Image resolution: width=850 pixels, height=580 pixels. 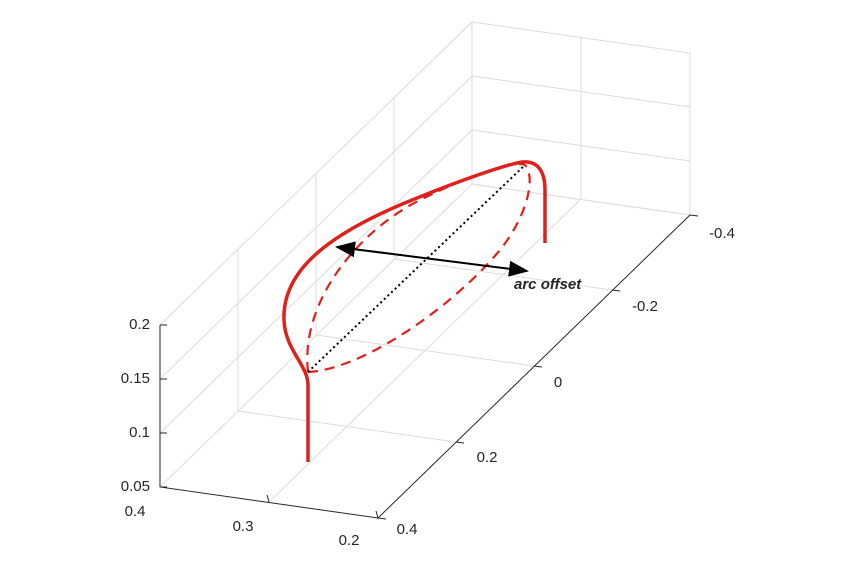 I want to click on z-tick-label: 0.15, so click(x=135, y=378).